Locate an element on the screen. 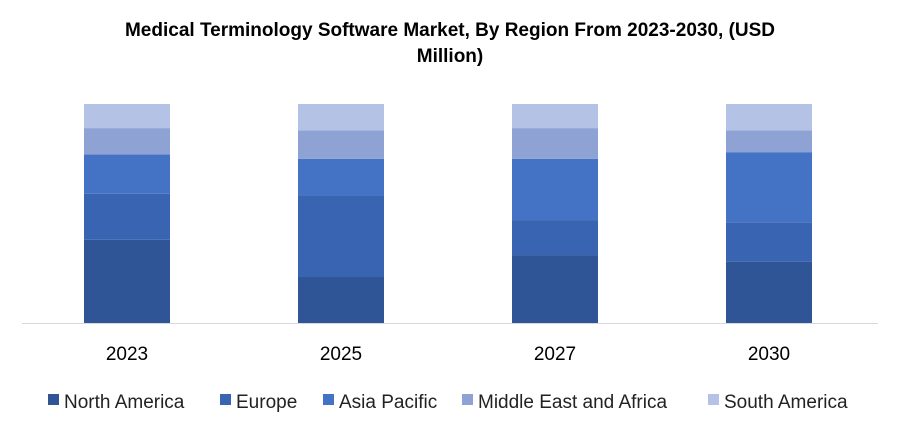 This screenshot has height=430, width=900. bar-north-america-2027 is located at coordinates (555, 289).